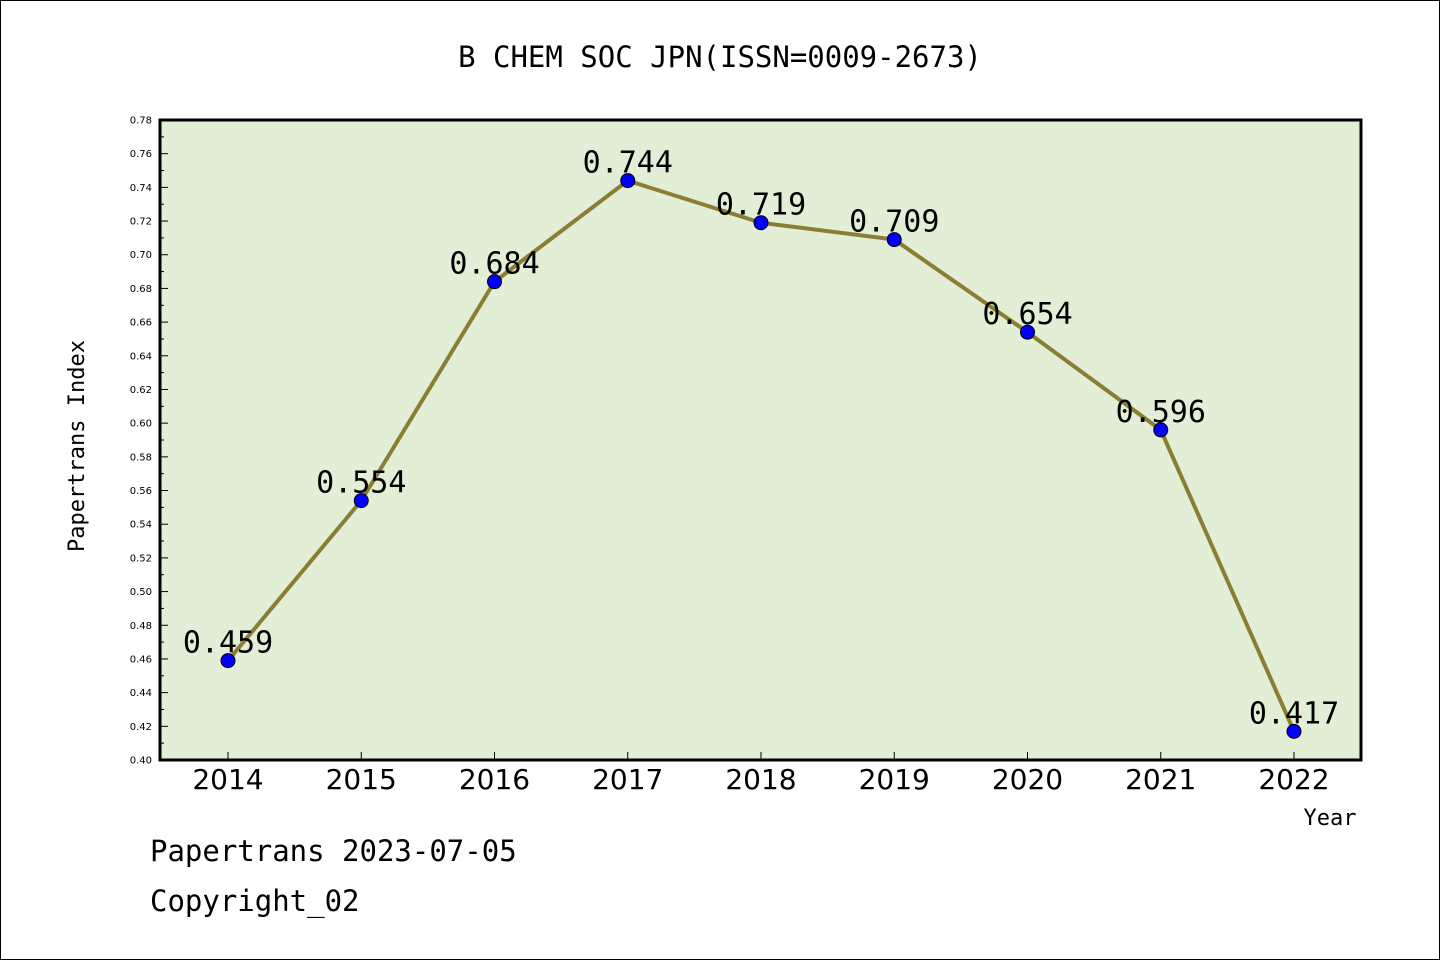 The image size is (1440, 960). Describe the element at coordinates (761, 205) in the screenshot. I see `data-label: 0.719` at that location.